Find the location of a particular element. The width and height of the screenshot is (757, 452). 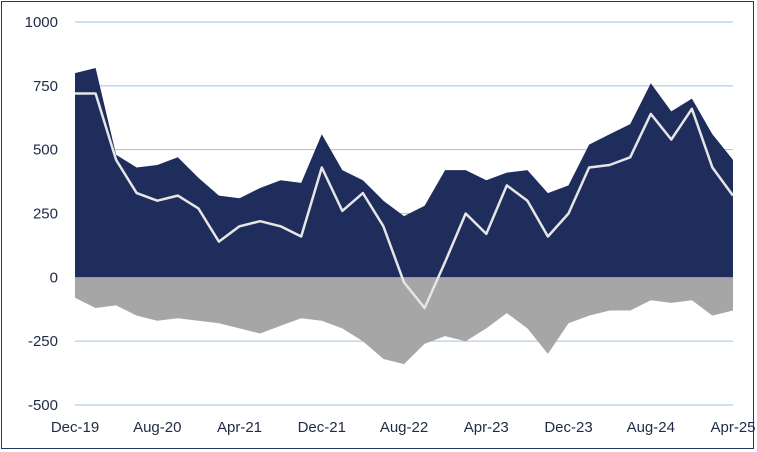

x-tick-label: Apr-25 is located at coordinates (732, 427).